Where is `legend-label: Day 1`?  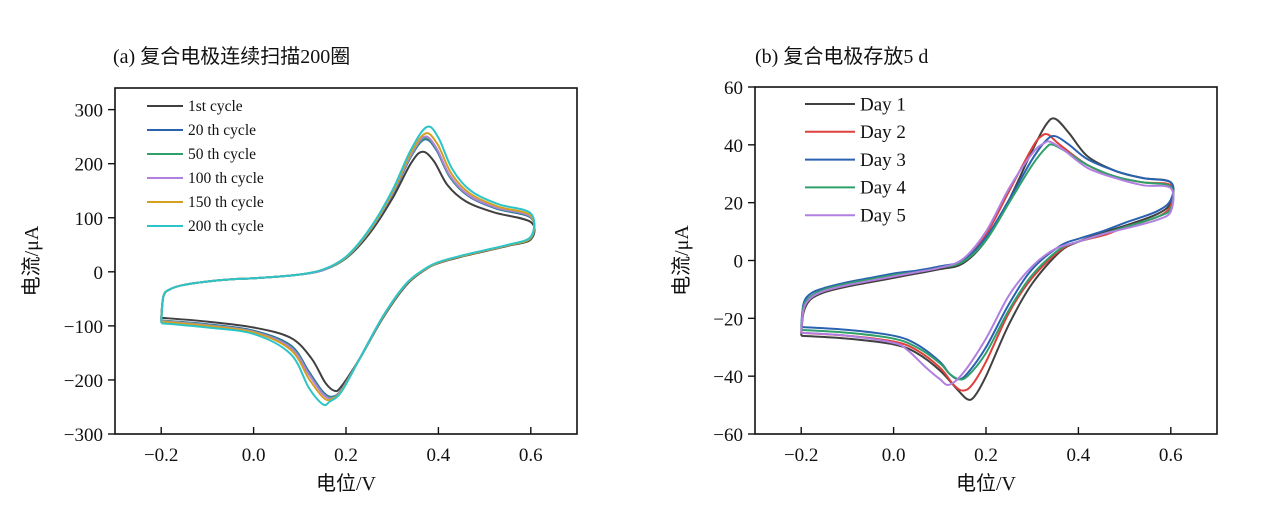
legend-label: Day 1 is located at coordinates (883, 104).